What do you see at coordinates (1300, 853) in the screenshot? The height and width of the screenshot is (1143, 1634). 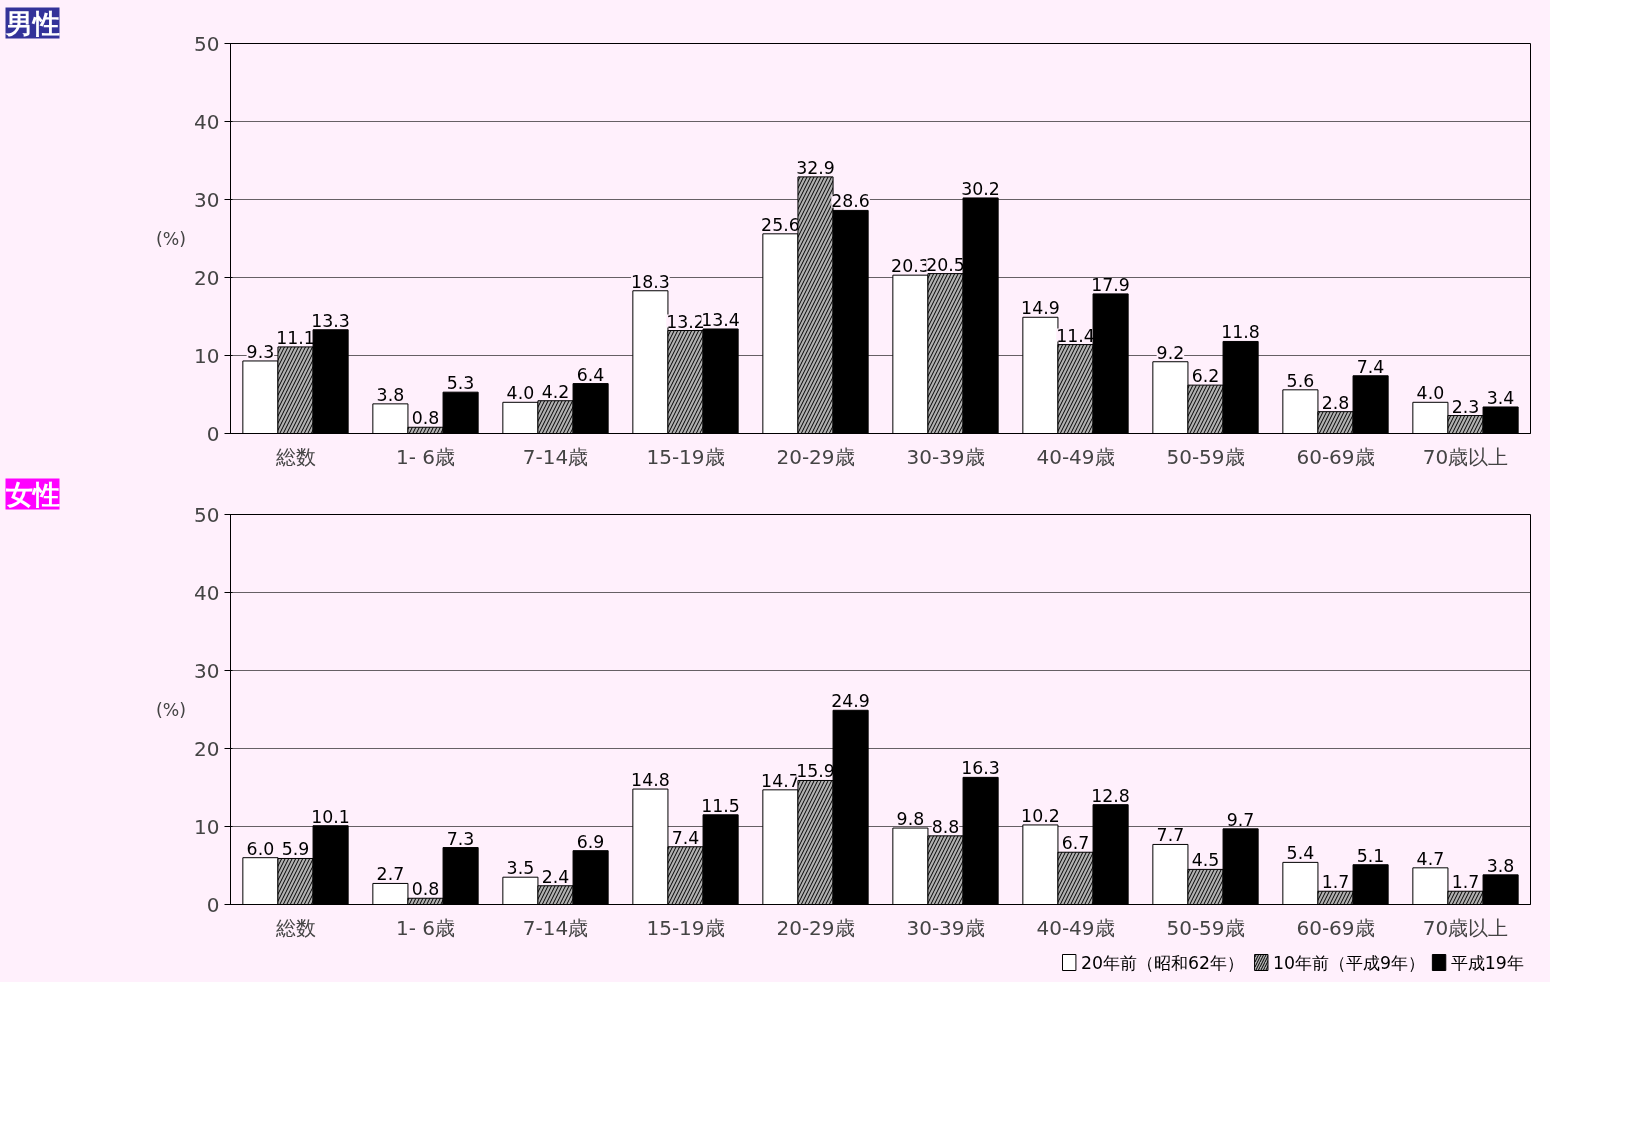 I see `data-label: 5.4` at bounding box center [1300, 853].